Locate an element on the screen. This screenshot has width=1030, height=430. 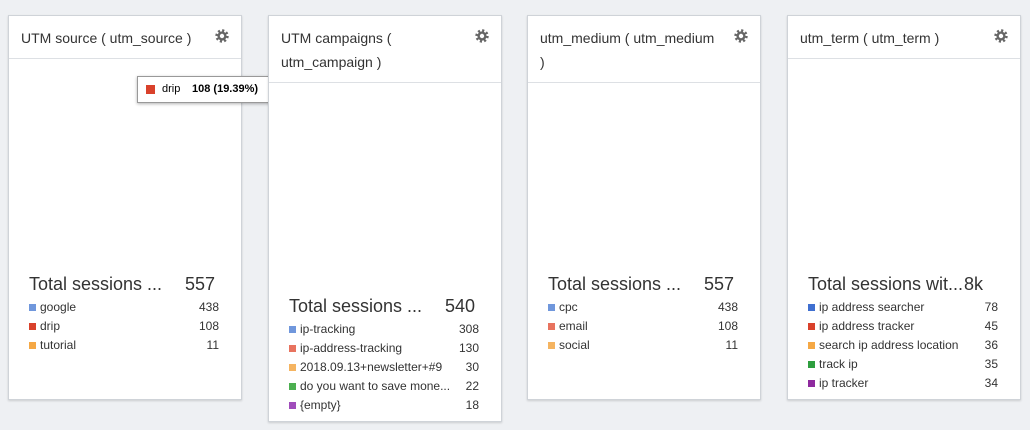
legend-item: ip-tracking 308 is located at coordinates (384, 331).